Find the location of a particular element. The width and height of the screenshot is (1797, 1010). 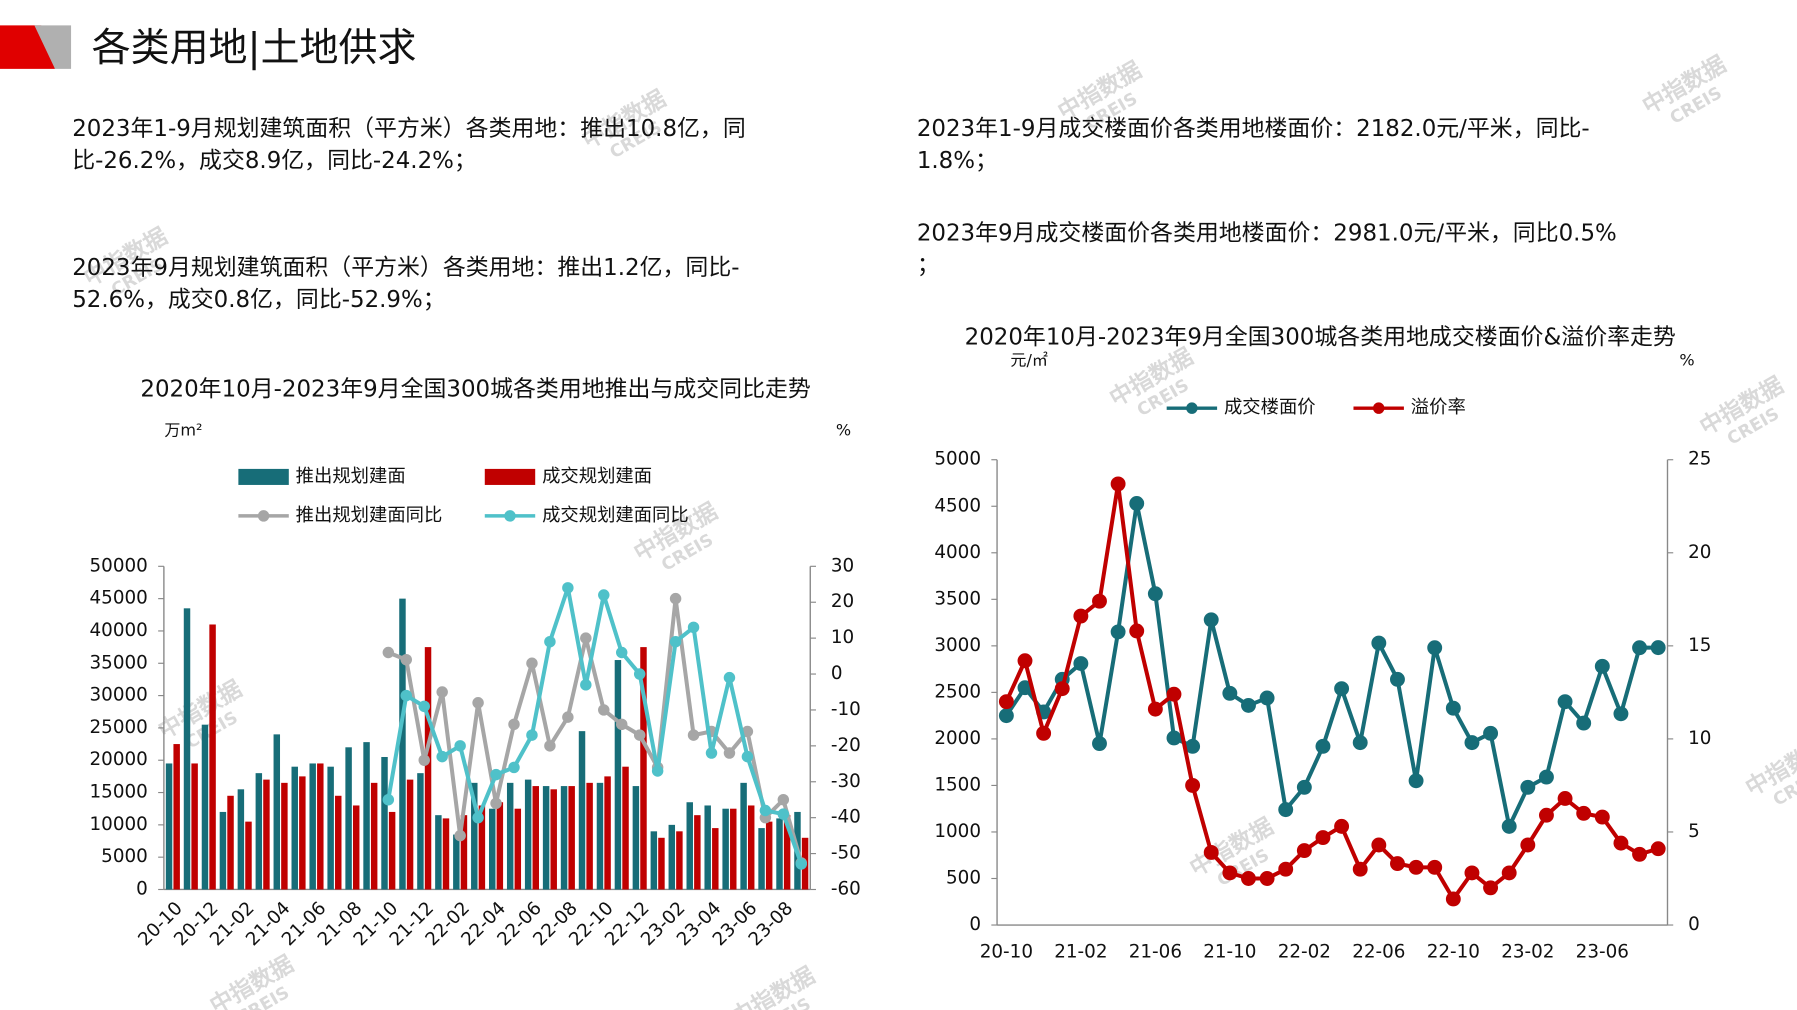

y2-tick-label: 25 is located at coordinates (1699, 459).